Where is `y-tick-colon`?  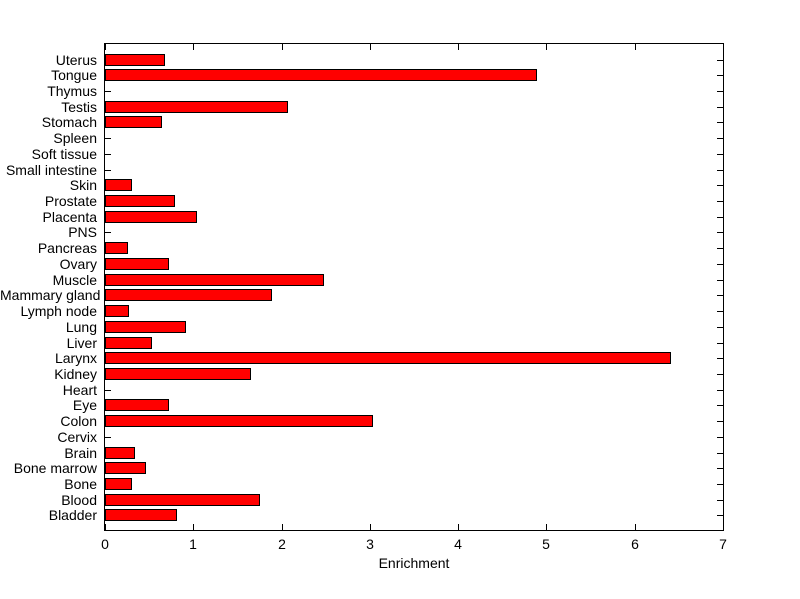 y-tick-colon is located at coordinates (720, 421).